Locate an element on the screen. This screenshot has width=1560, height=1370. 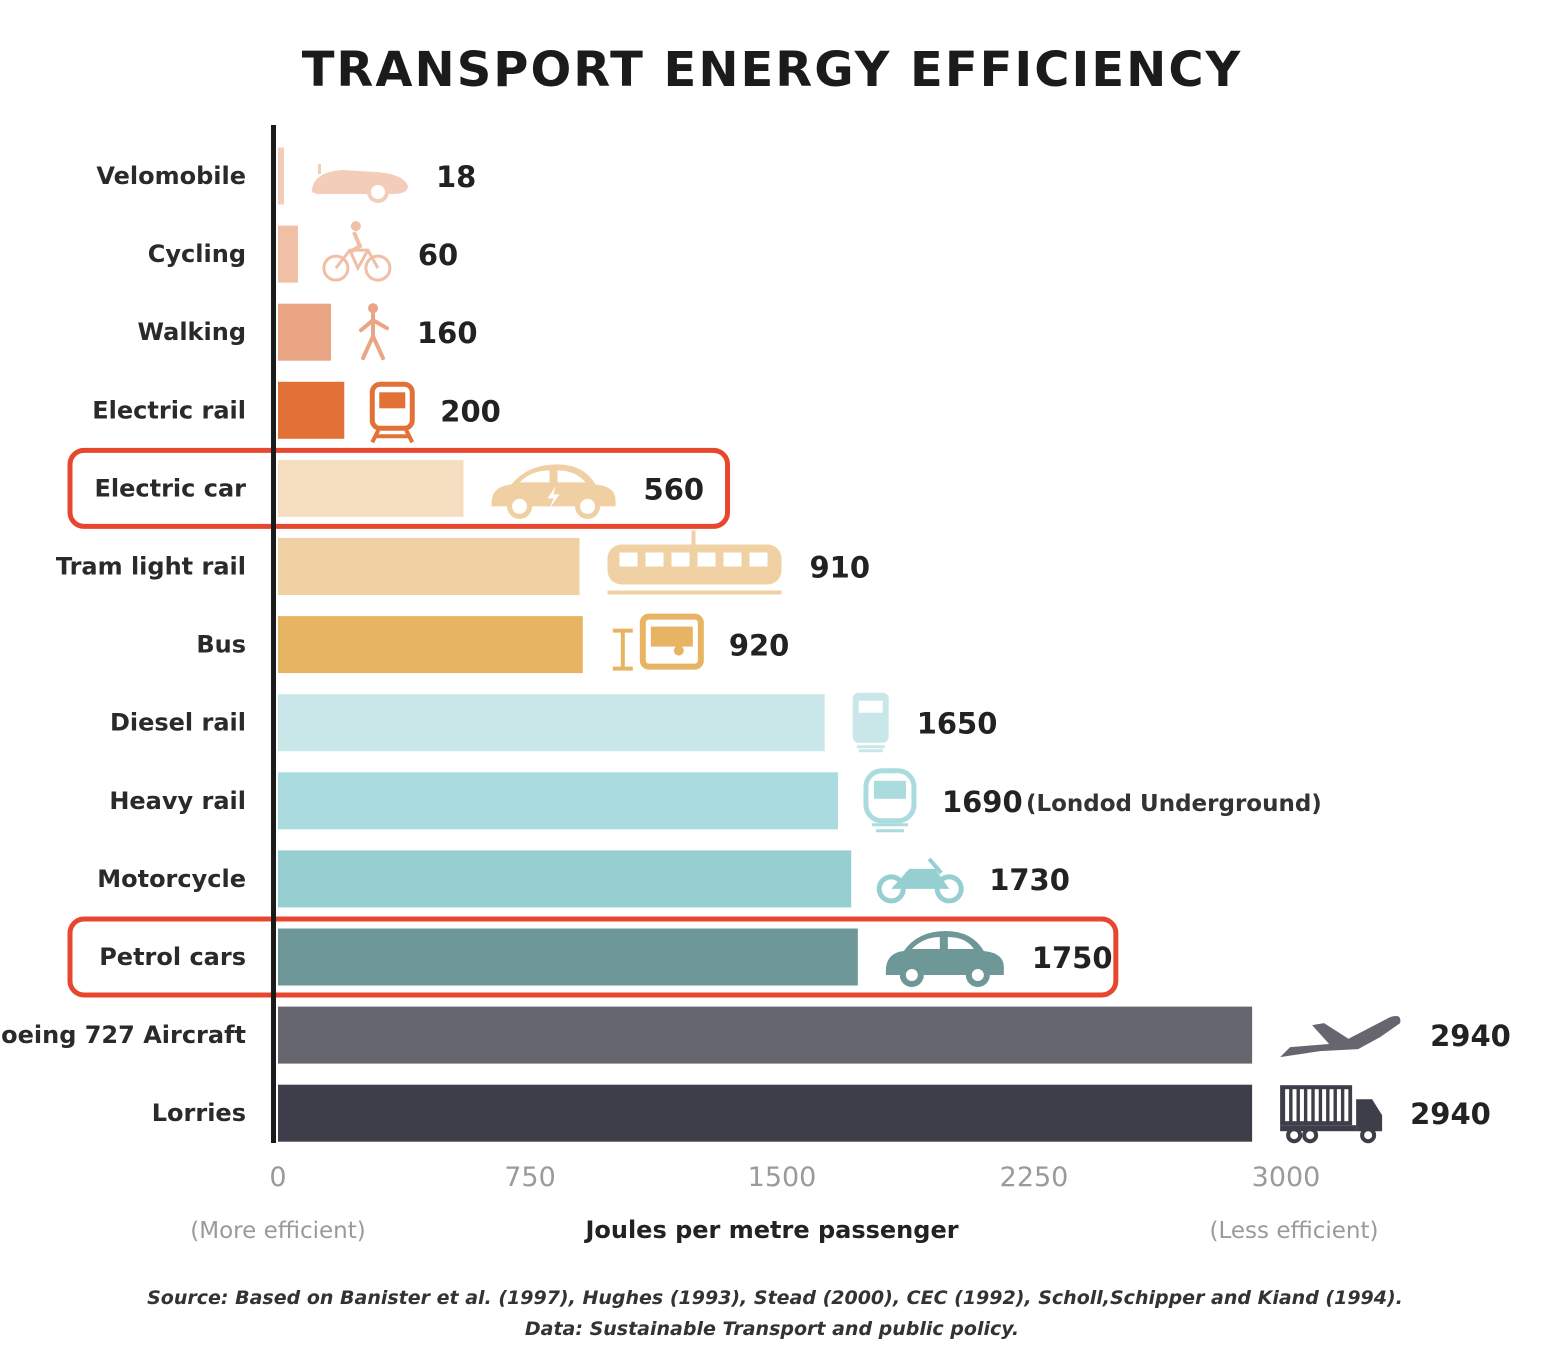
bicycle-icon is located at coordinates (357, 251).